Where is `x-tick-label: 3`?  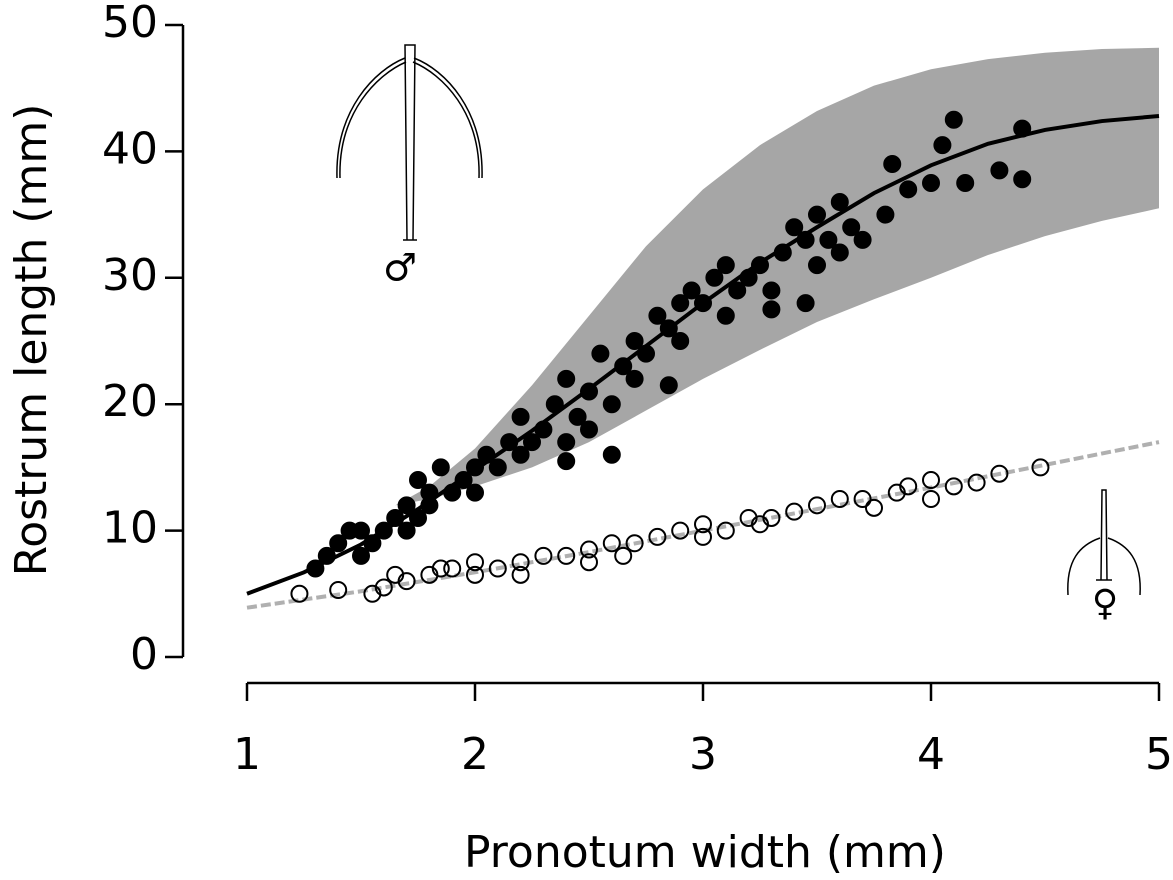
x-tick-label: 3 is located at coordinates (703, 754).